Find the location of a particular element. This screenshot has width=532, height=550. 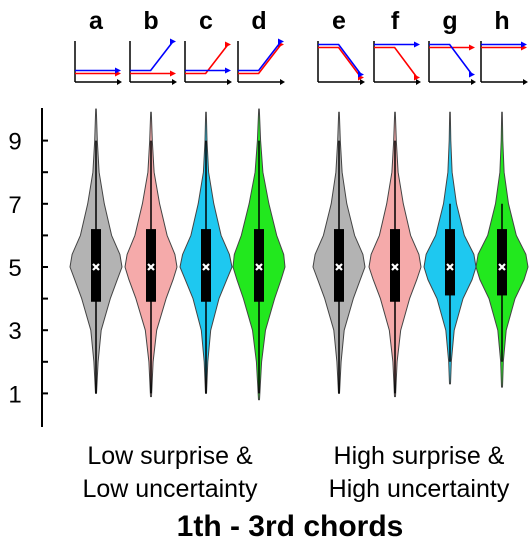

column-letters: a b c d e f g h is located at coordinates (299, 21).